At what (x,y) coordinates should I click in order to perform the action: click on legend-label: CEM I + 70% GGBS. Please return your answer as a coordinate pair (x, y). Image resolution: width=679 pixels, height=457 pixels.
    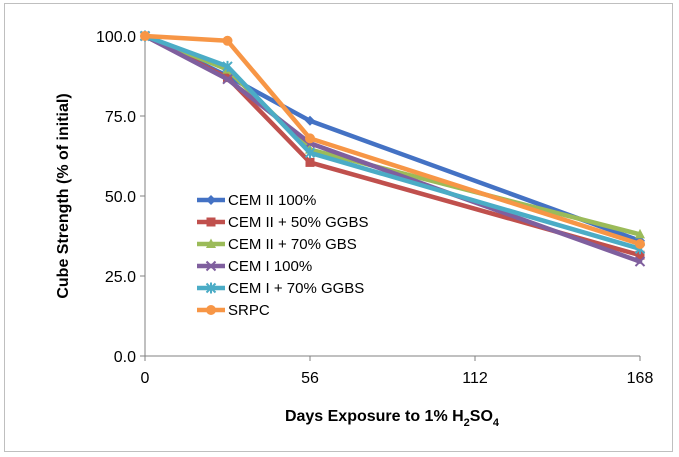
    Looking at the image, I should click on (296, 288).